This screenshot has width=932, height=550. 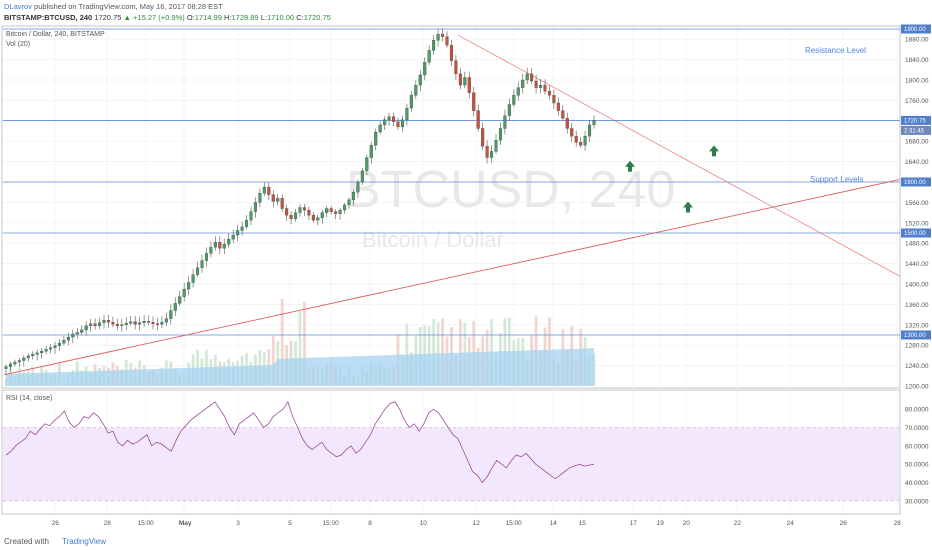 What do you see at coordinates (917, 285) in the screenshot?
I see `price-tick-label: 1400.00` at bounding box center [917, 285].